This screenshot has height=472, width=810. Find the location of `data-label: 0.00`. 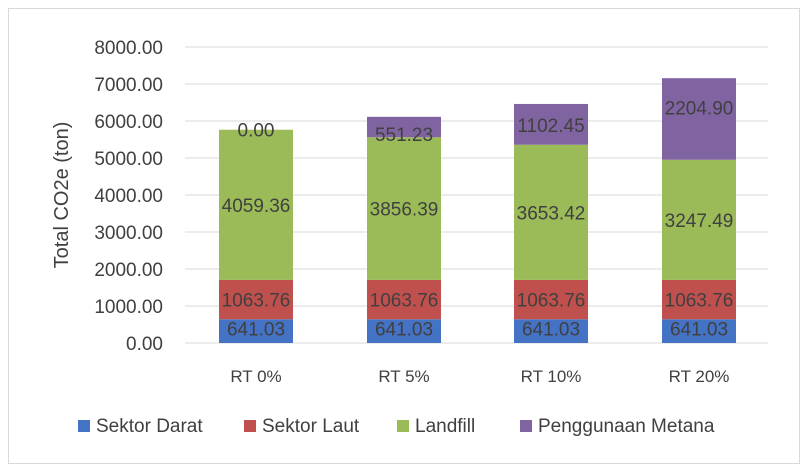

data-label: 0.00 is located at coordinates (256, 131).